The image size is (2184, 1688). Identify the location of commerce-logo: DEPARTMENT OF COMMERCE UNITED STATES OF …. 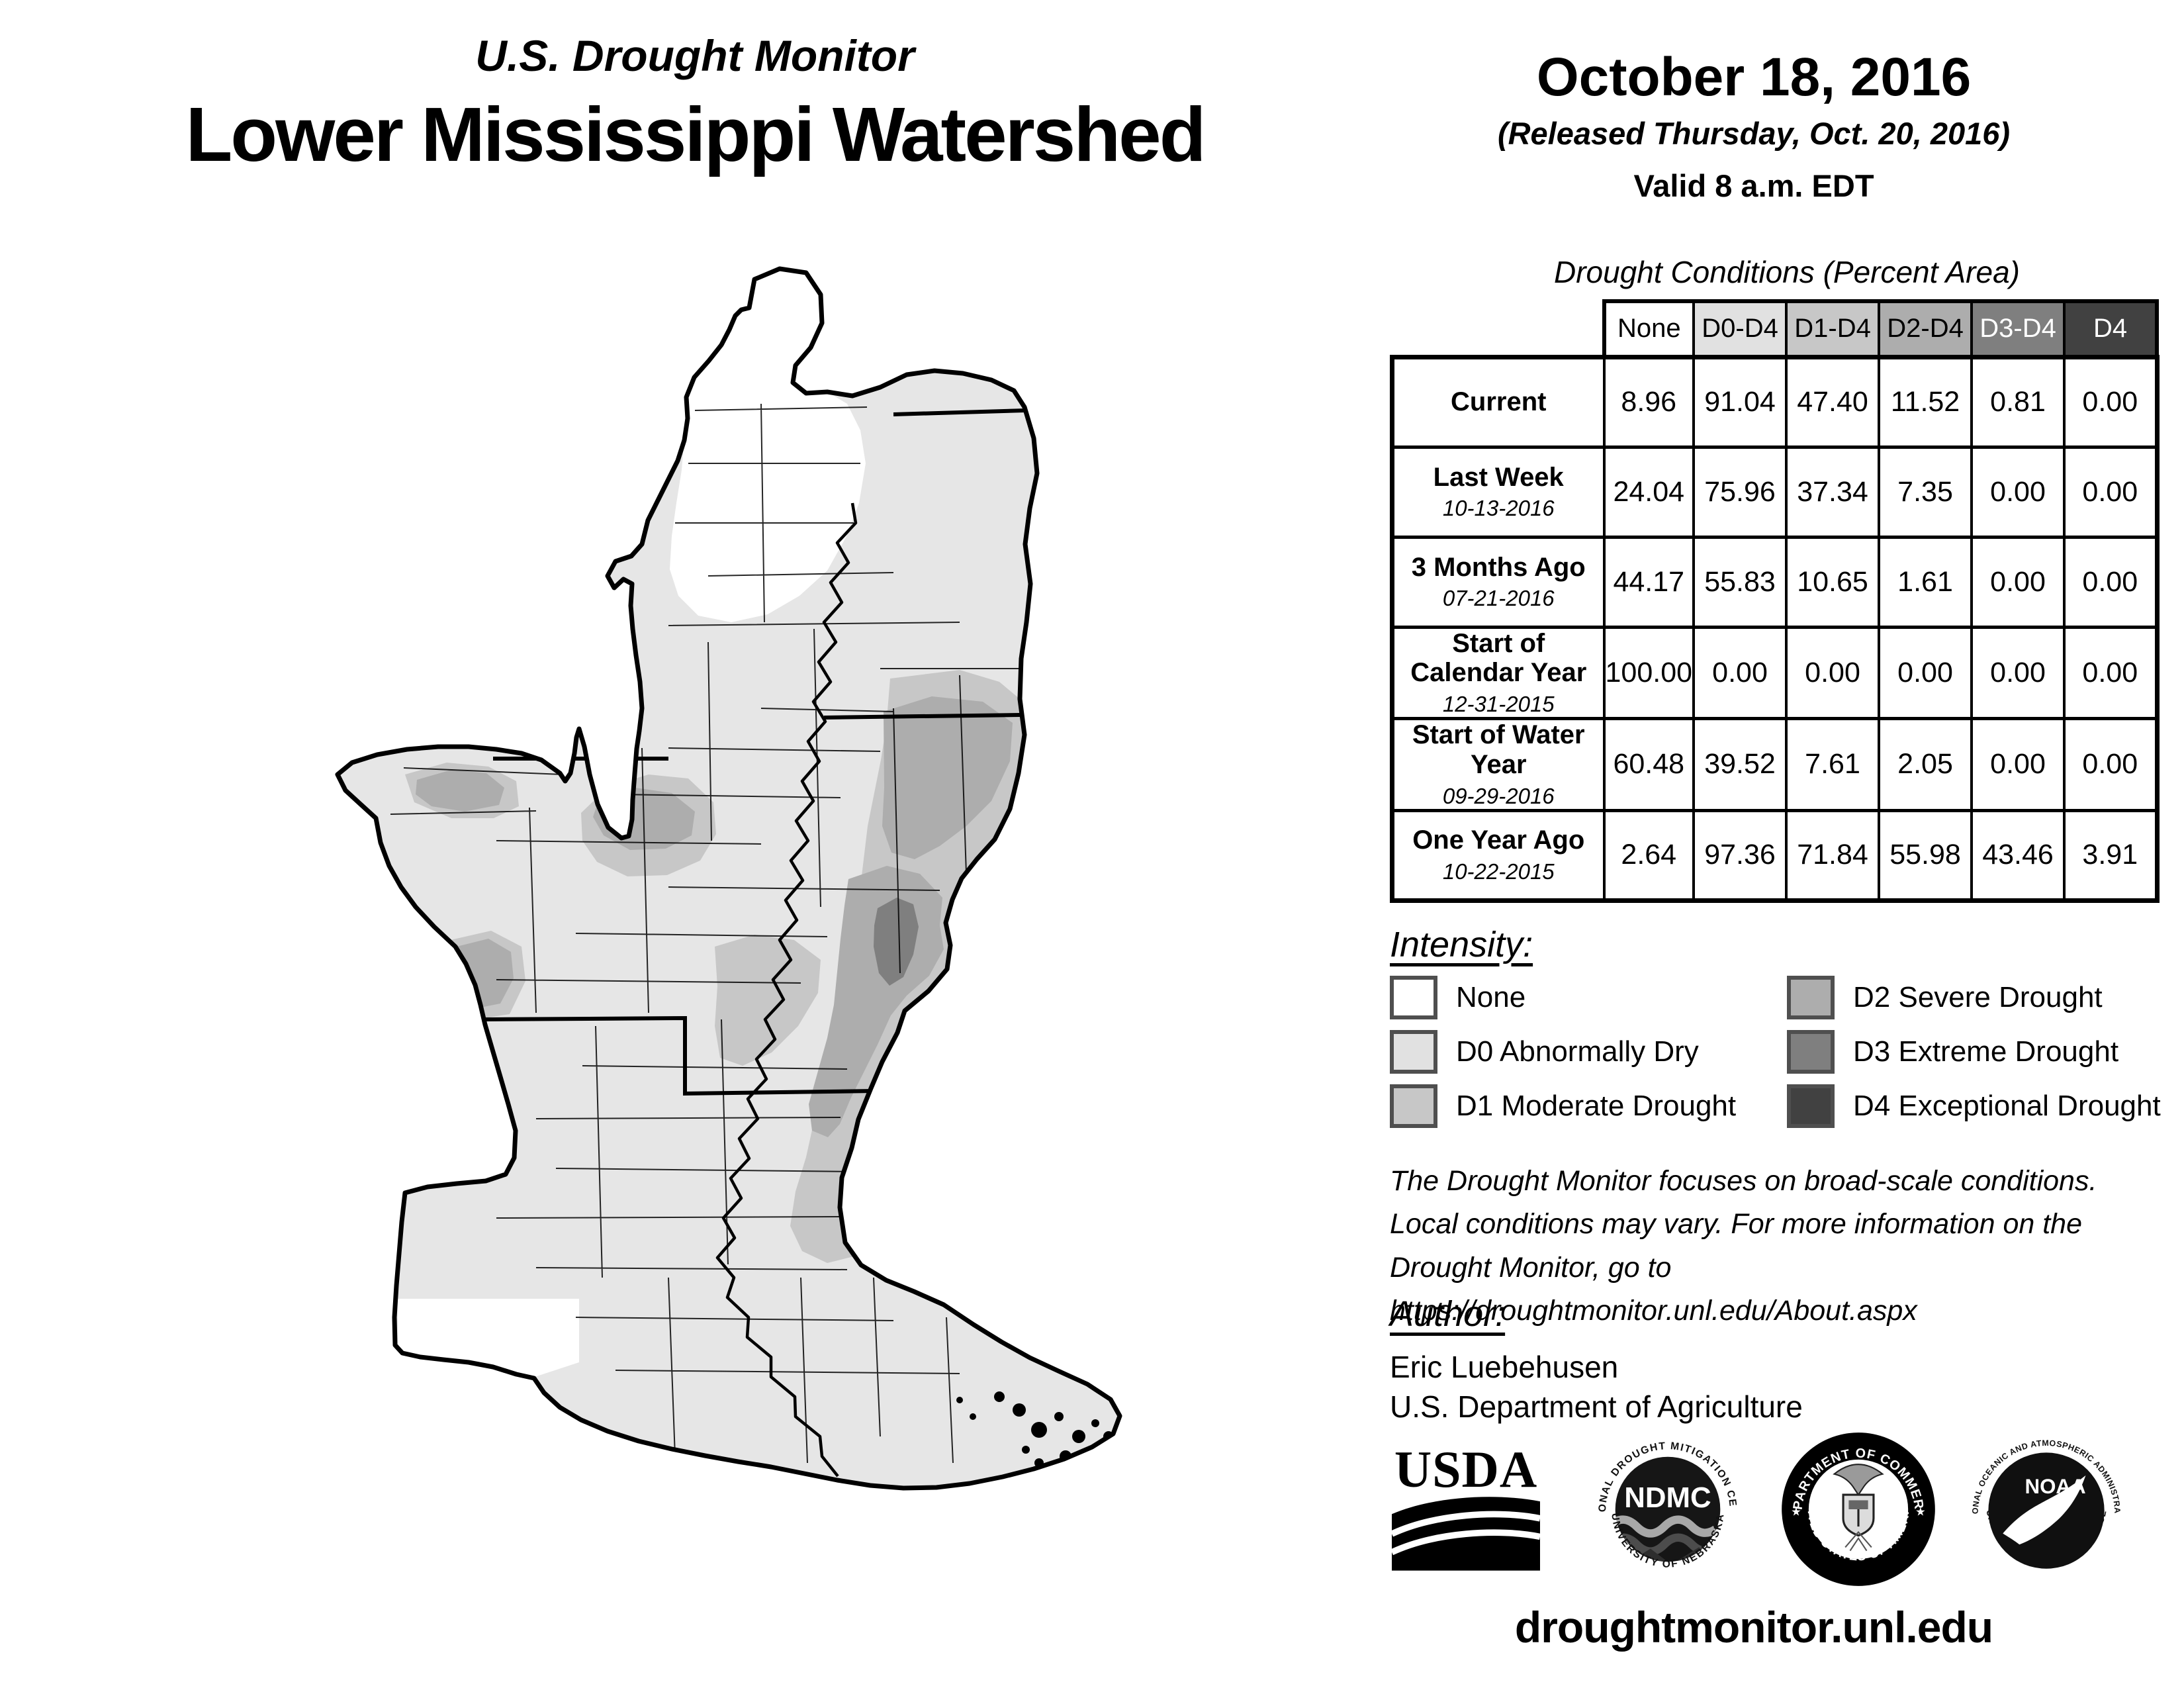
(1856, 1504).